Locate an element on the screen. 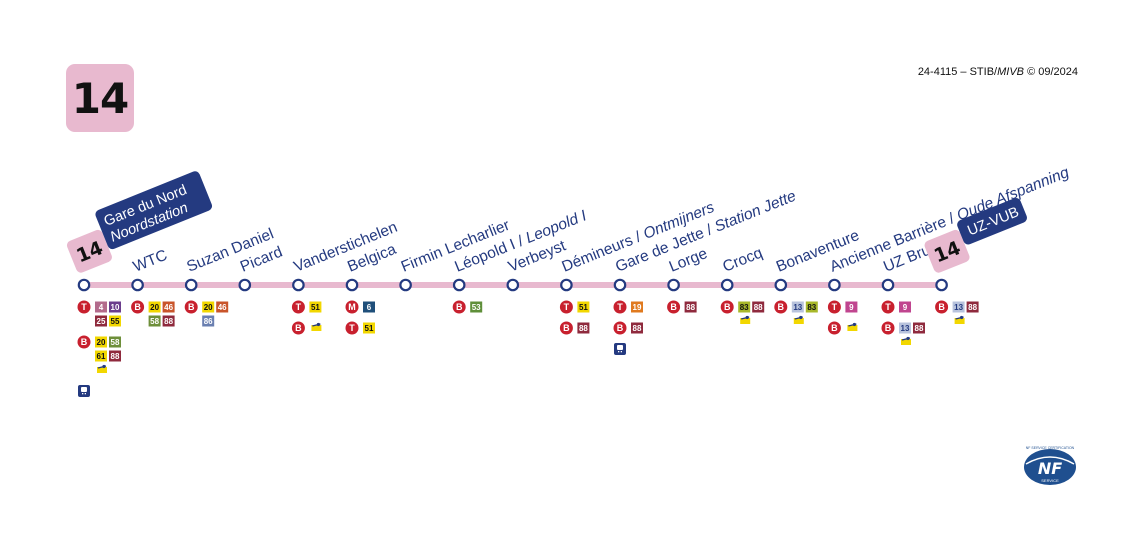 The image size is (1144, 550). nf-logo-top: NF SERVICE CERTIFICATION is located at coordinates (1050, 448).